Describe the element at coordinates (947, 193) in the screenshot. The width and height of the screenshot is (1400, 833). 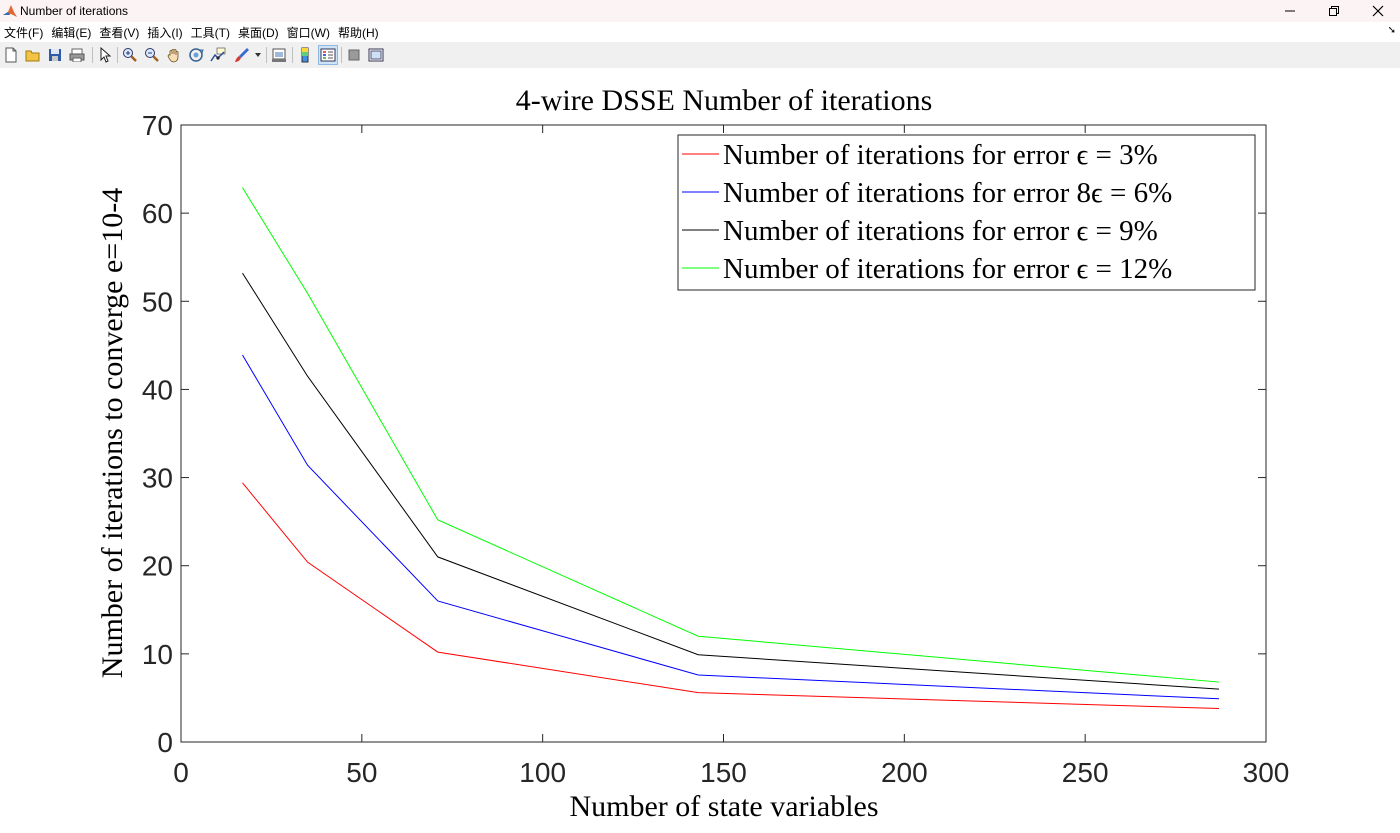
I see `legend-label-2: Number of iterations for error 8ϵ = 6%` at that location.